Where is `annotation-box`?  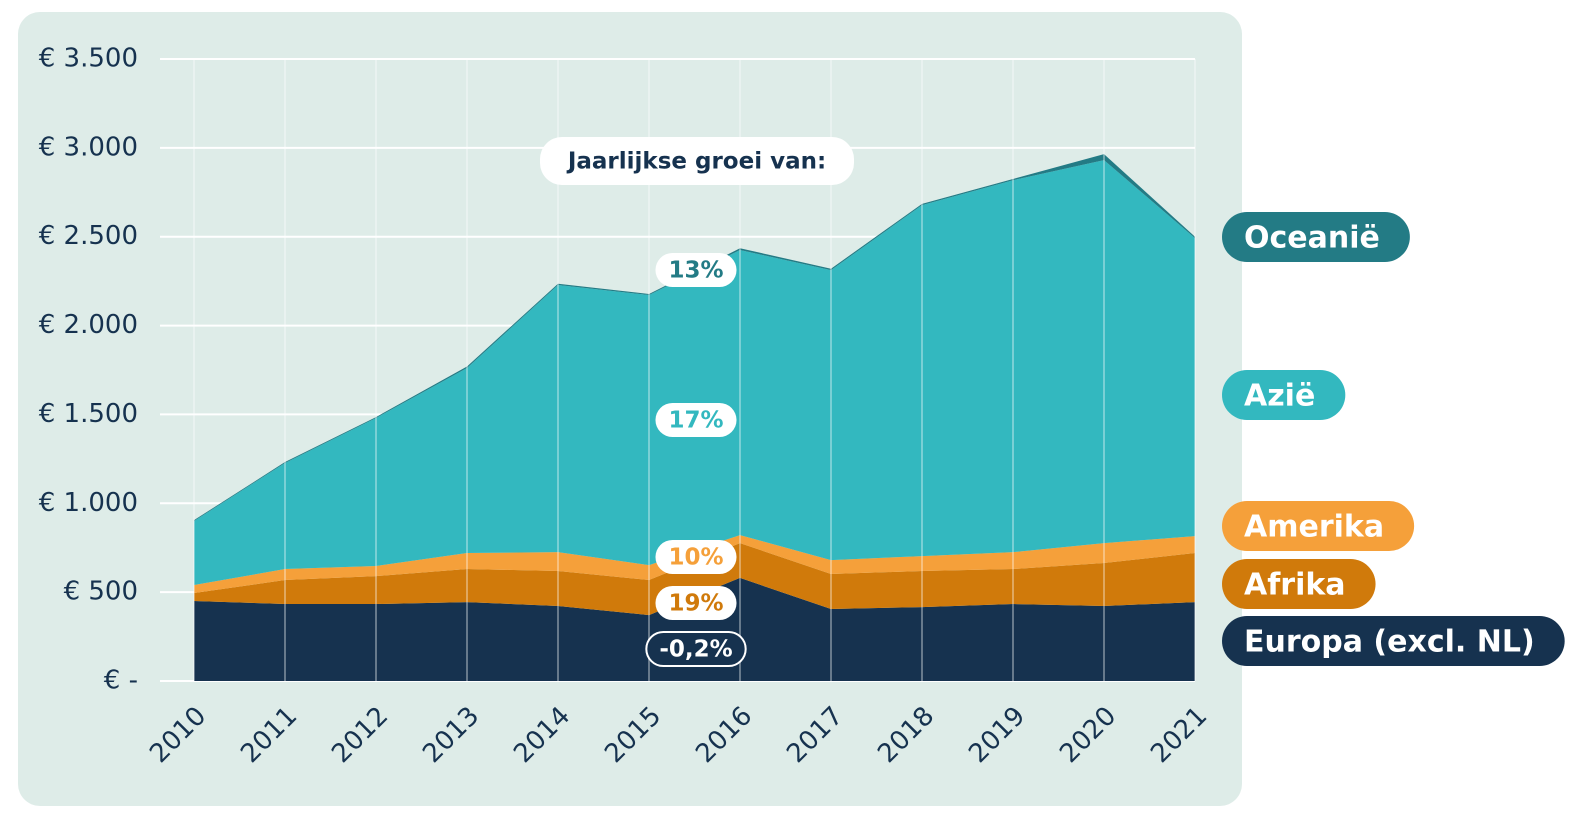 annotation-box is located at coordinates (697, 161).